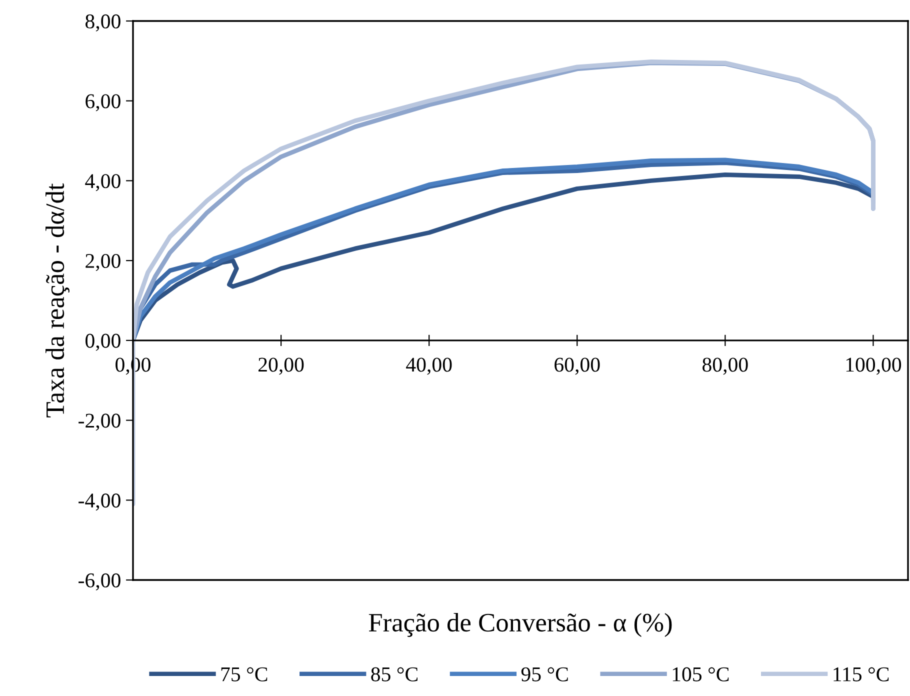 This screenshot has height=696, width=910. Describe the element at coordinates (102, 183) in the screenshot. I see `y-tick-label: 4,00` at that location.